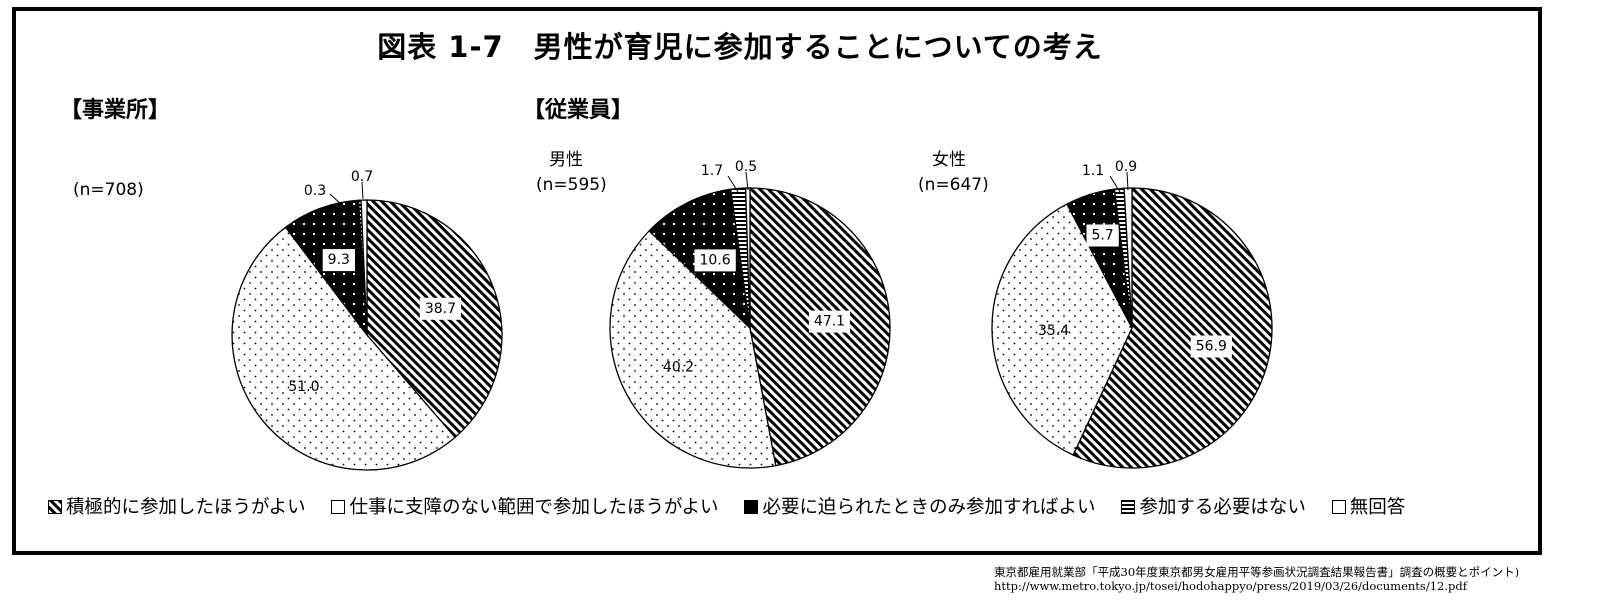 The image size is (1620, 605). I want to click on pie-value-label: 0.9, so click(1126, 167).